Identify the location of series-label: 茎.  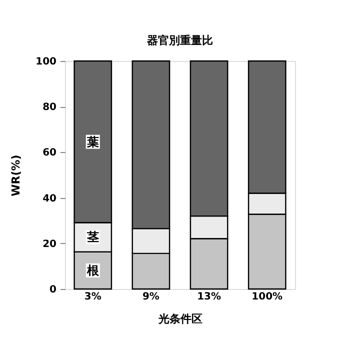
(92, 237).